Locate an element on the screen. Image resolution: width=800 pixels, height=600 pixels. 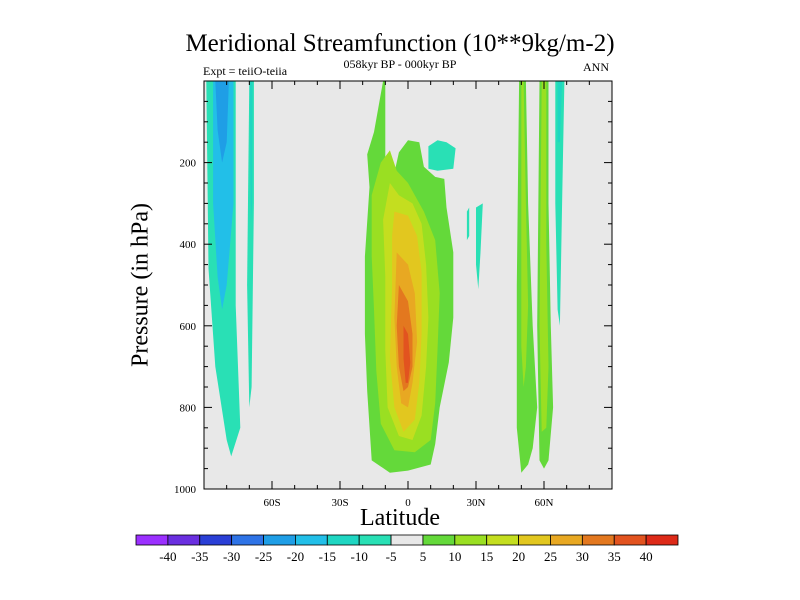
y-tick-label: 600 is located at coordinates (188, 327).